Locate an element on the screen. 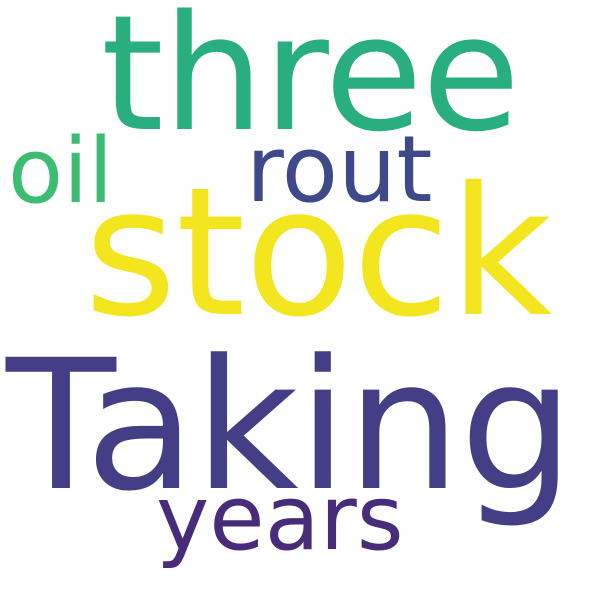 This screenshot has width=600, height=600. word-years: years is located at coordinates (280, 518).